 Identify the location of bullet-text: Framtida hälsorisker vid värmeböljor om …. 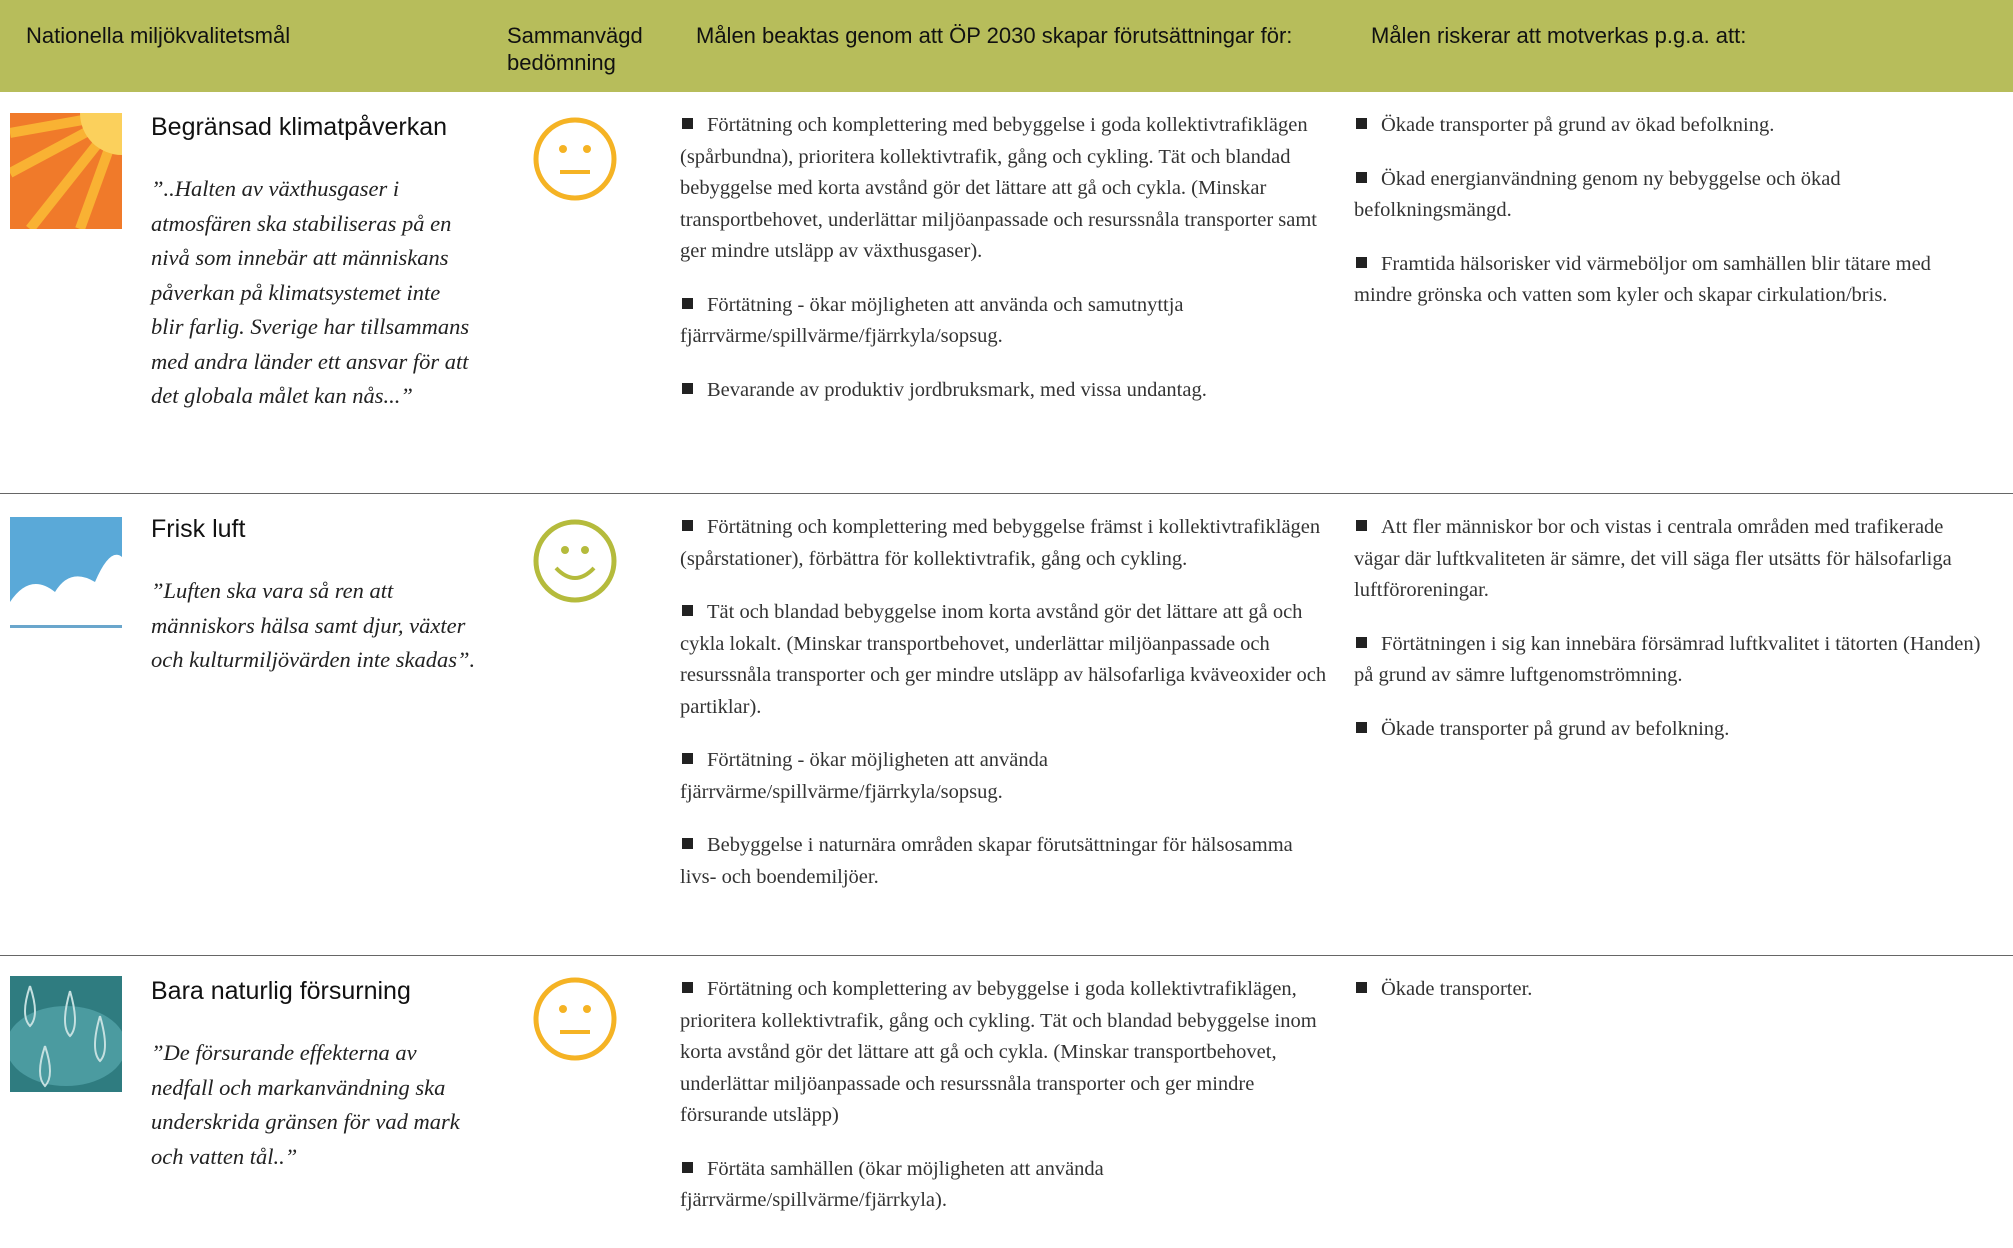
(1642, 279).